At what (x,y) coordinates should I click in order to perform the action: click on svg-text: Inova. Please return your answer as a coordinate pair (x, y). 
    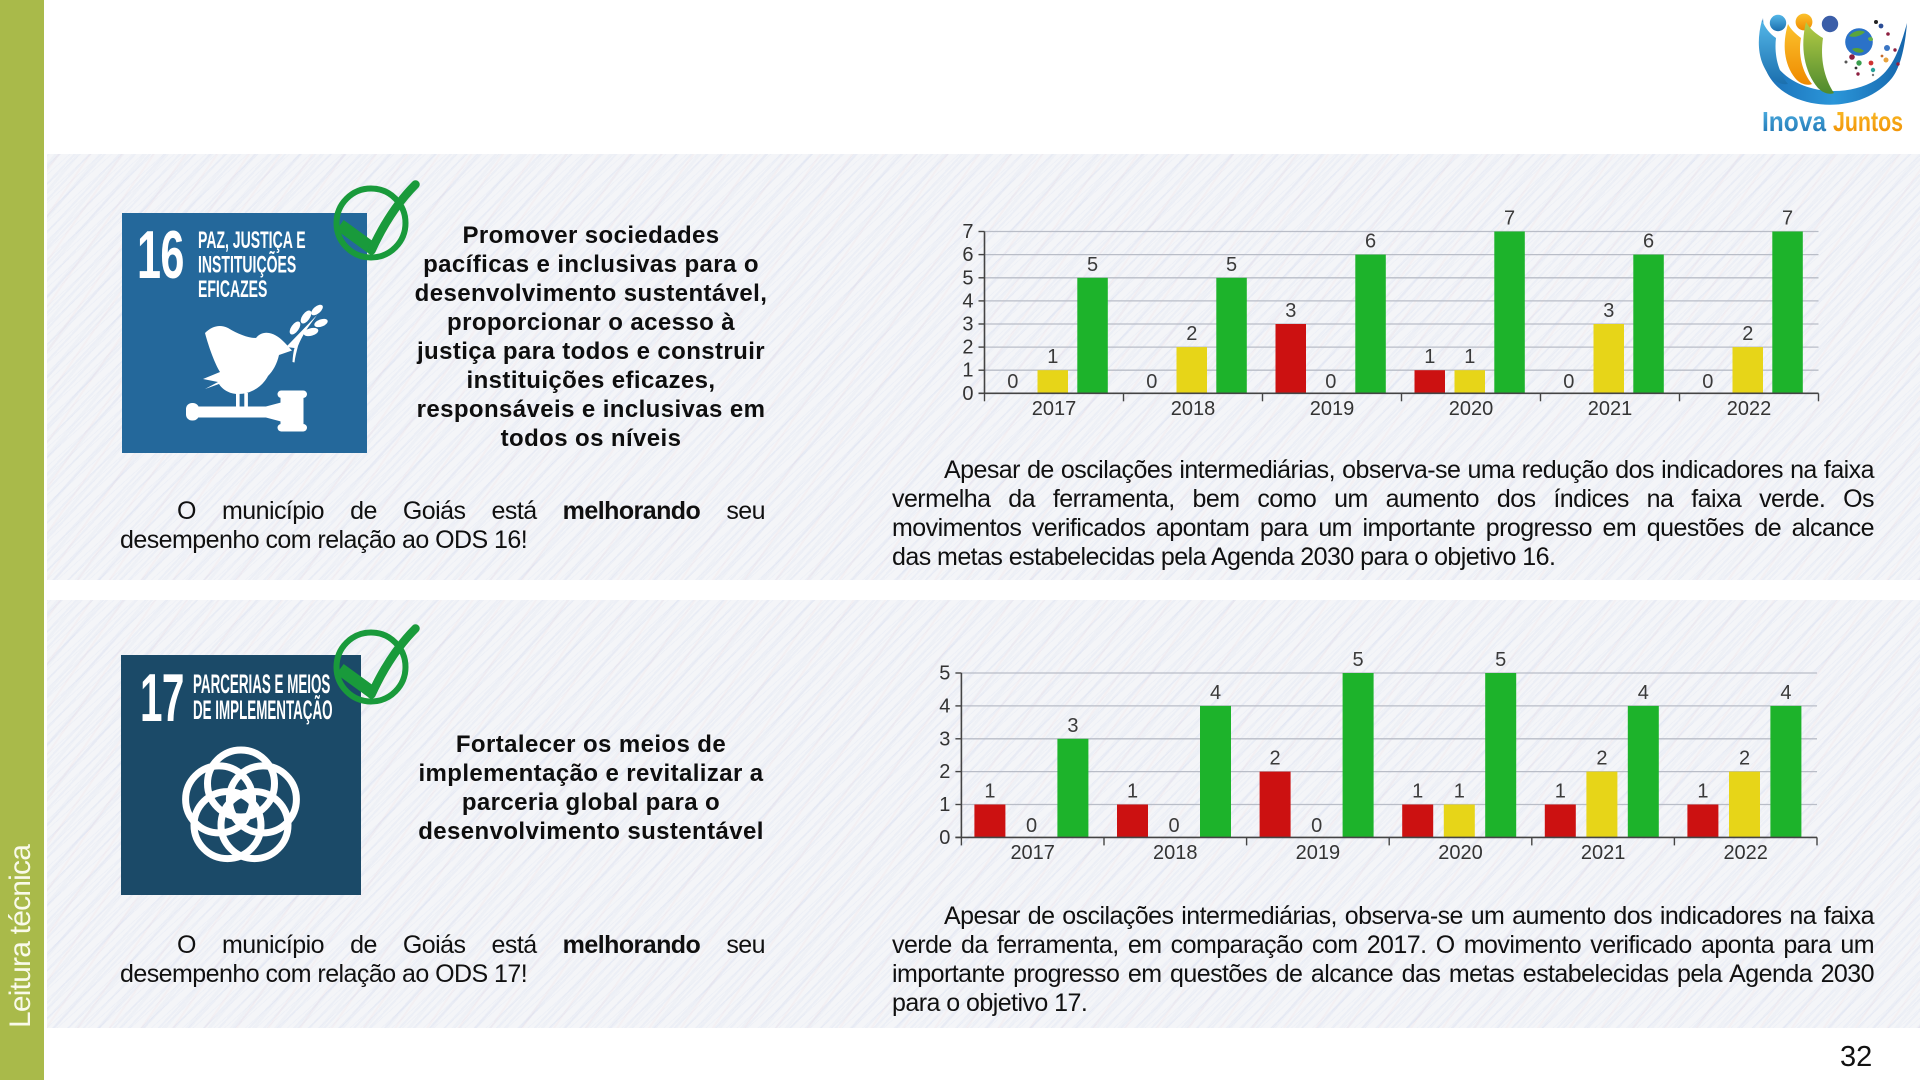
    Looking at the image, I should click on (1794, 121).